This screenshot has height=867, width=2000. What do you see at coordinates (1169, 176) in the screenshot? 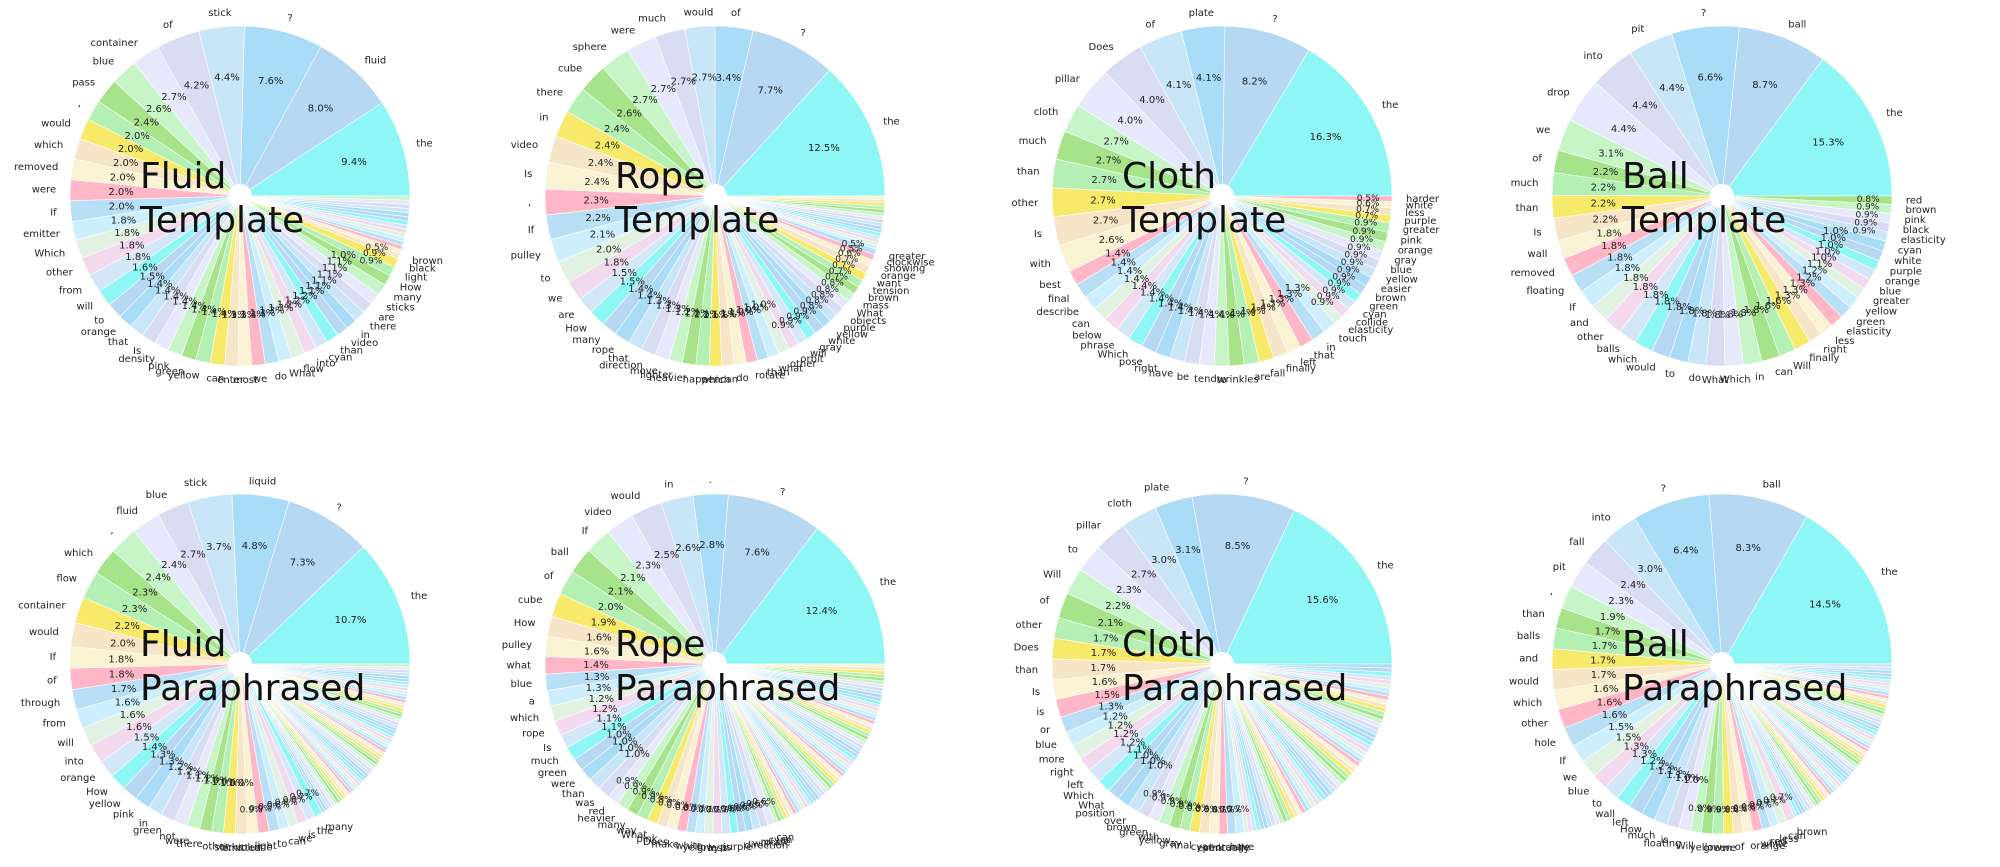
I see `panel-title-line1: Cloth` at bounding box center [1169, 176].